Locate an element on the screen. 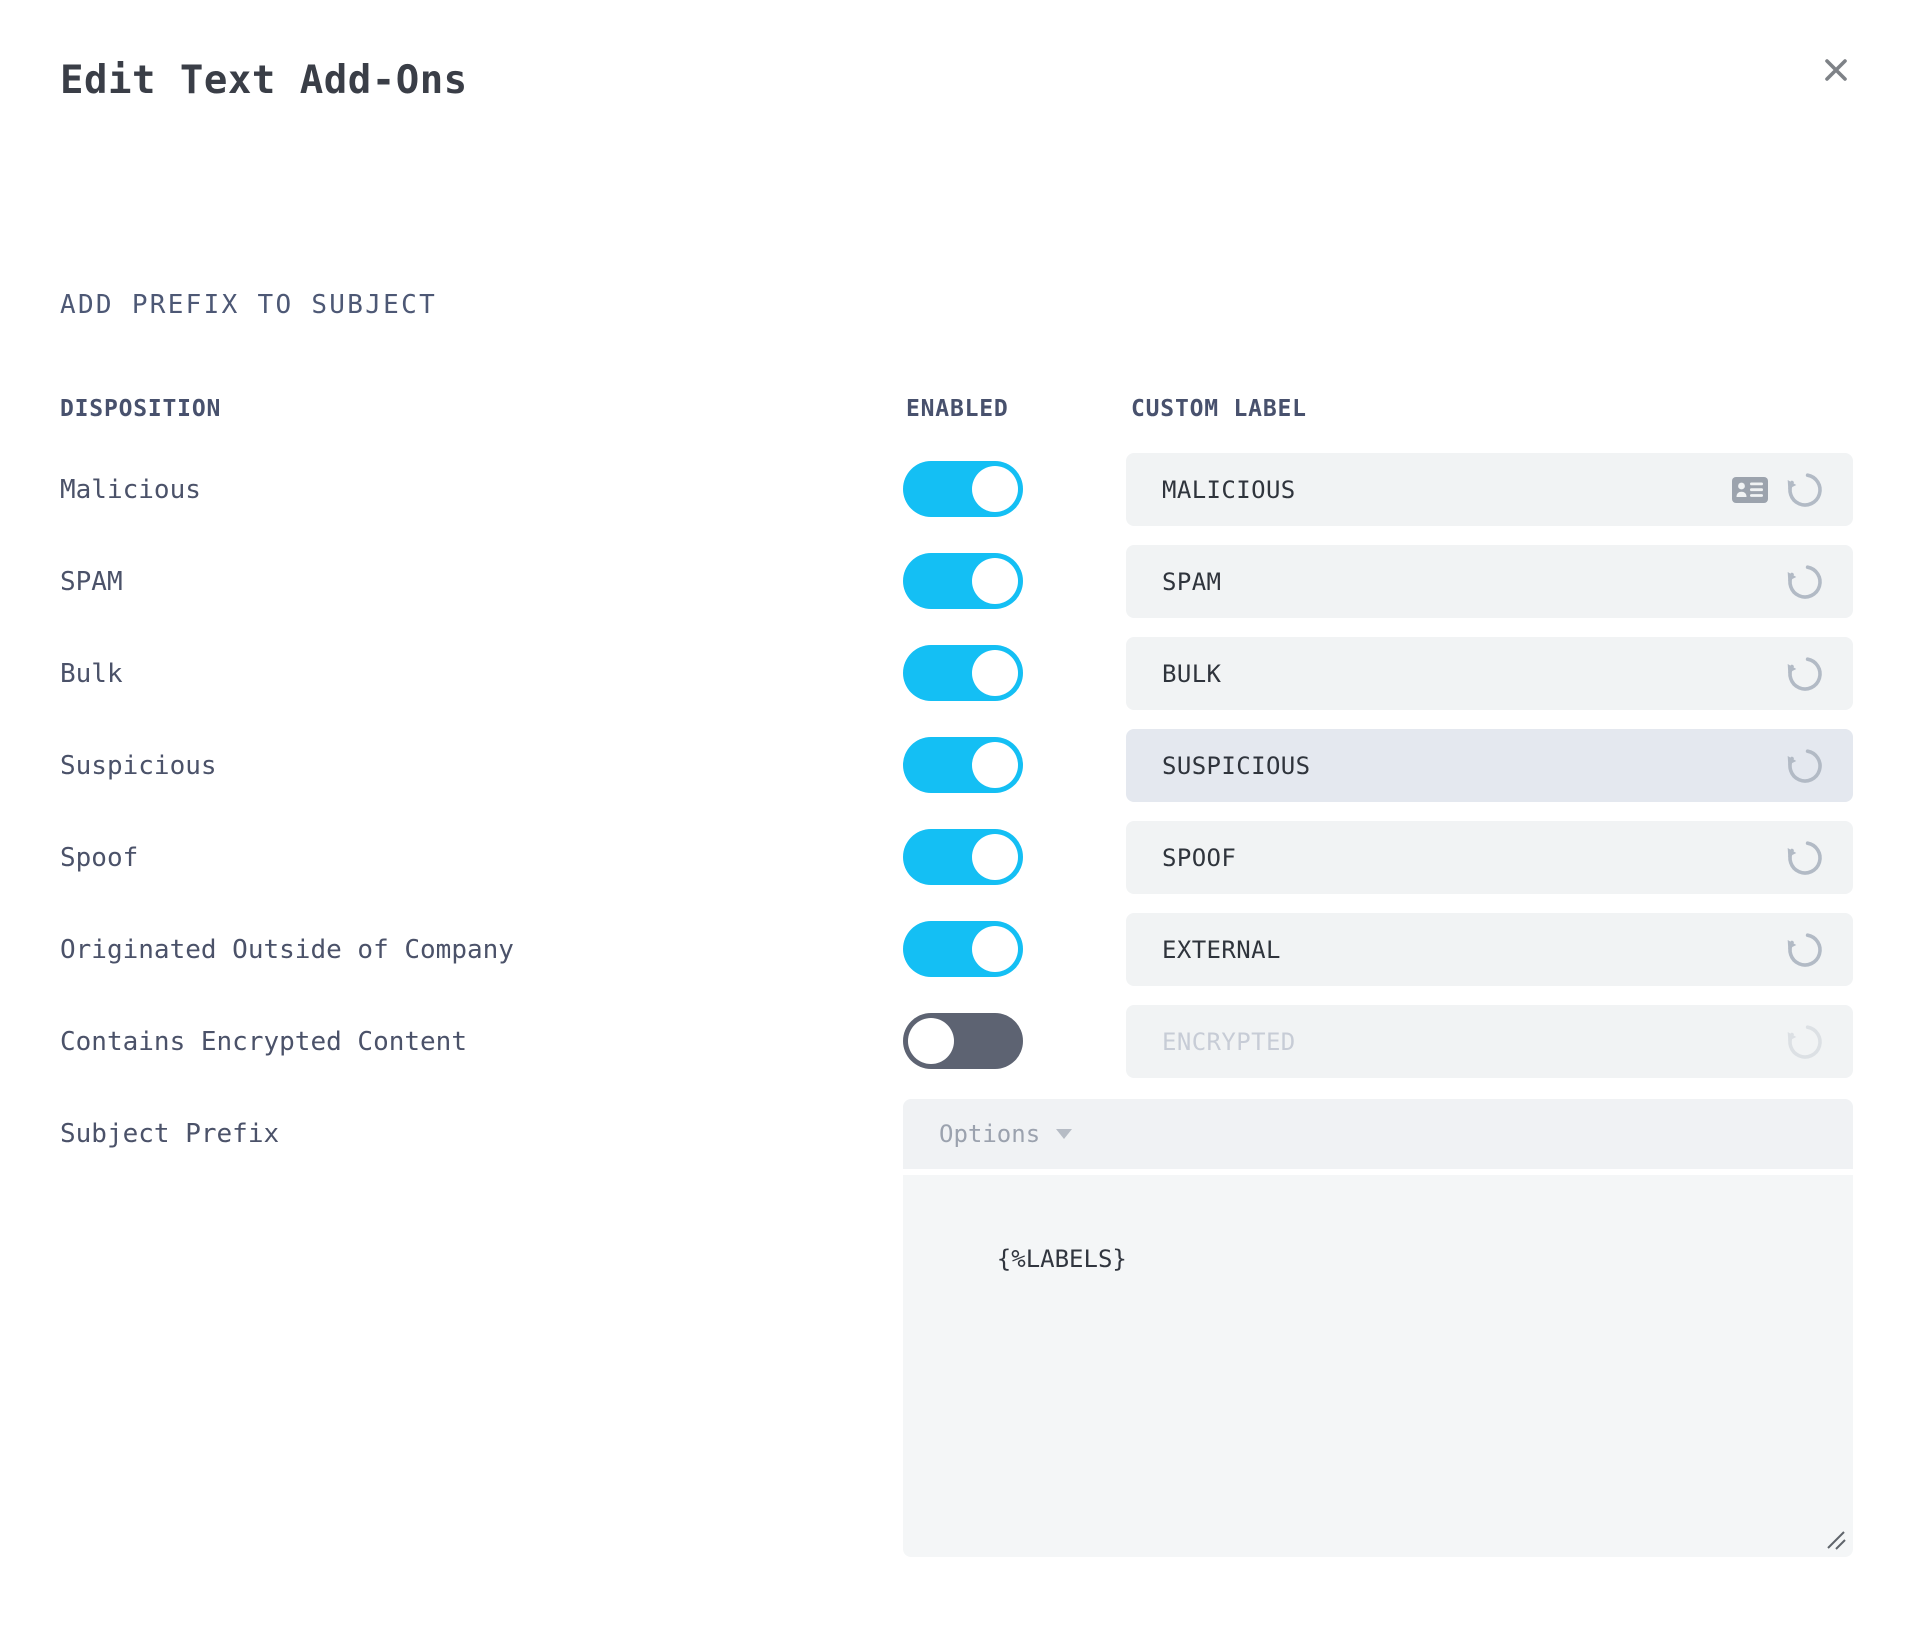 This screenshot has height=1650, width=1908. custom-label-field: SUSPICIOUS is located at coordinates (1489, 765).